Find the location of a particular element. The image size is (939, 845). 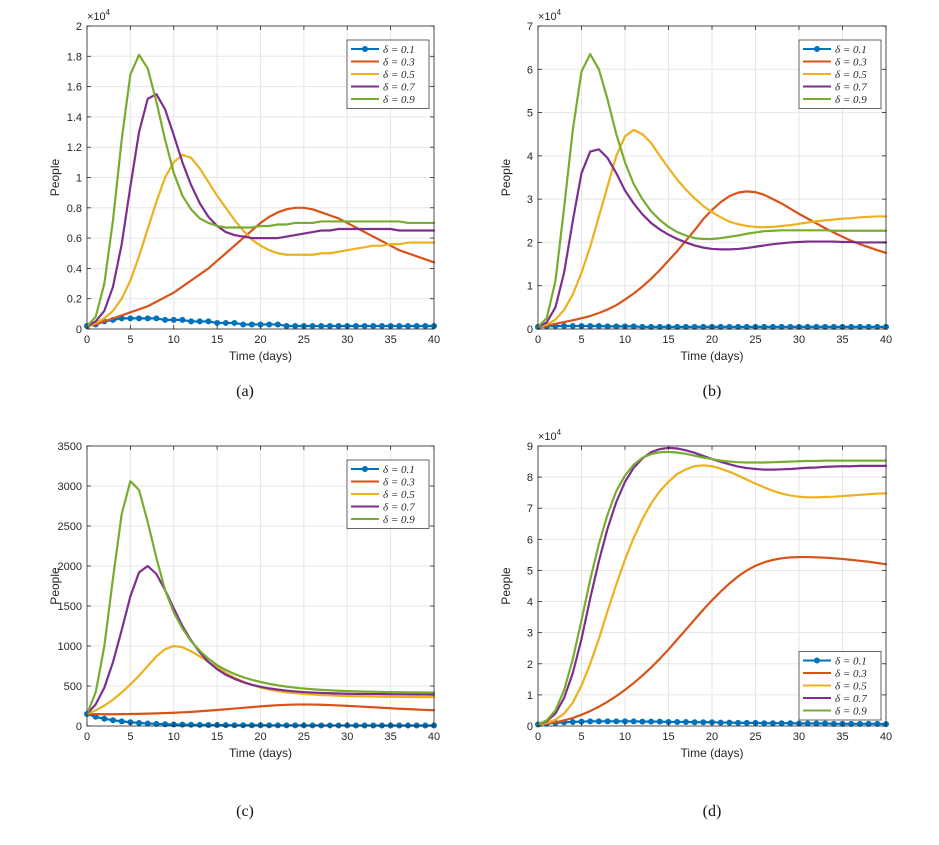

y-tick-label: 0.4 is located at coordinates (74, 269).